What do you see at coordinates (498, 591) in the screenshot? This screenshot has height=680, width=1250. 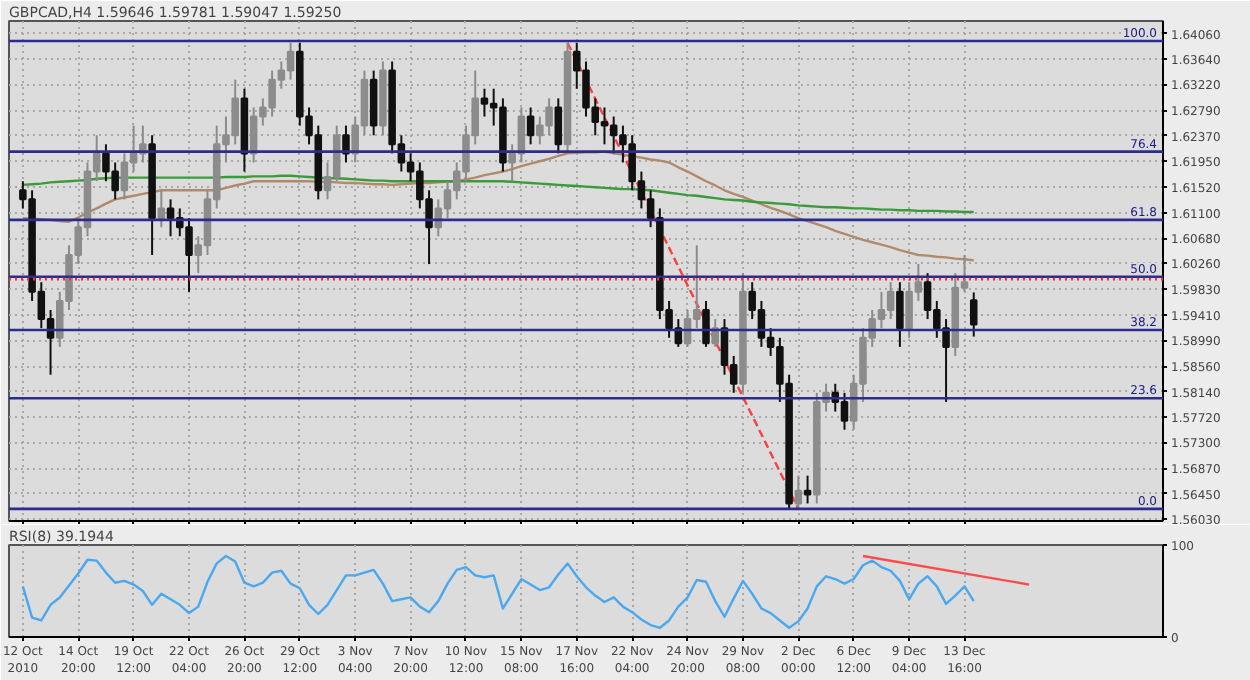 I see `line-series` at bounding box center [498, 591].